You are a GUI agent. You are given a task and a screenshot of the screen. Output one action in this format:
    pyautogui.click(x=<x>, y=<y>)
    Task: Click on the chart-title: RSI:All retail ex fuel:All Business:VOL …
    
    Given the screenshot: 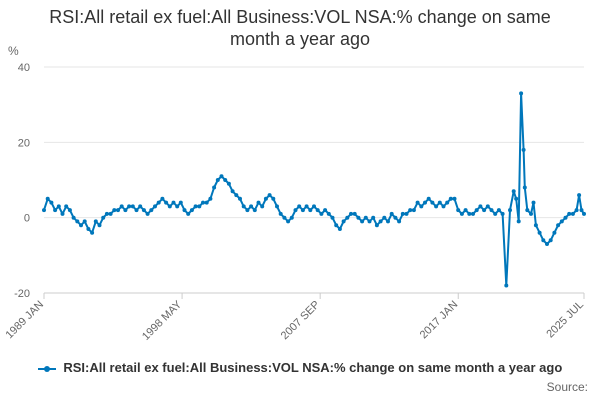 What is the action you would take?
    pyautogui.click(x=300, y=28)
    